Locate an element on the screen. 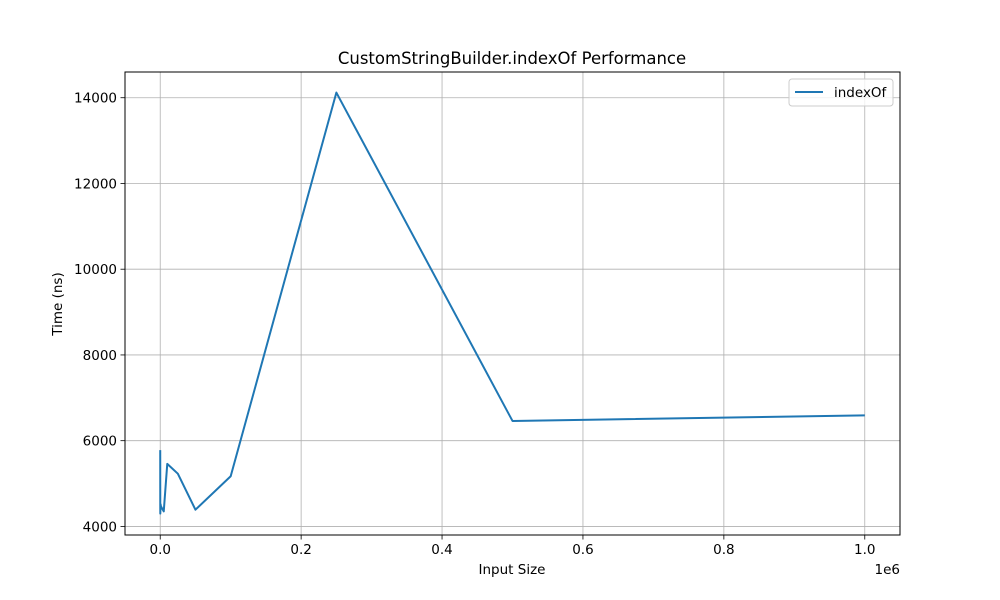 The image size is (1000, 600). x-tick-label: 0.8 is located at coordinates (723, 550).